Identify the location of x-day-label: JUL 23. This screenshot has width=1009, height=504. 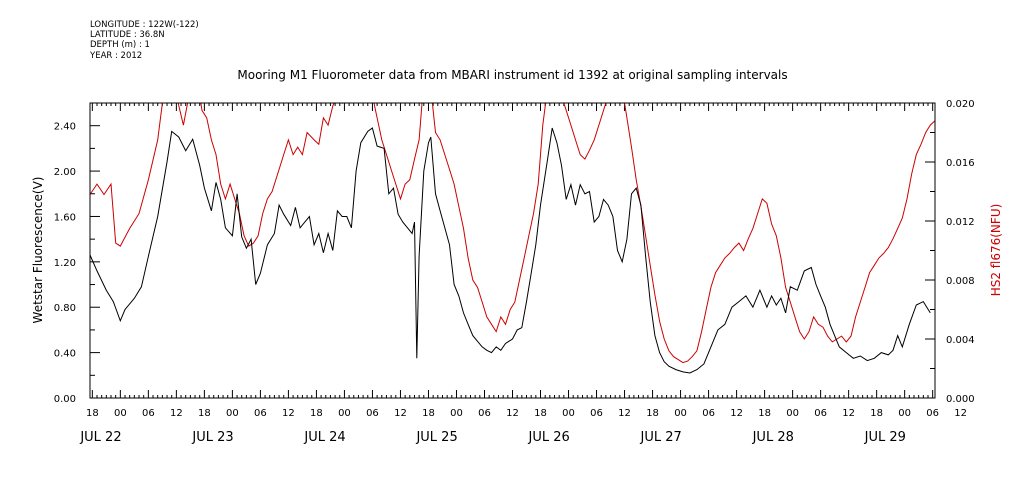
(212, 437).